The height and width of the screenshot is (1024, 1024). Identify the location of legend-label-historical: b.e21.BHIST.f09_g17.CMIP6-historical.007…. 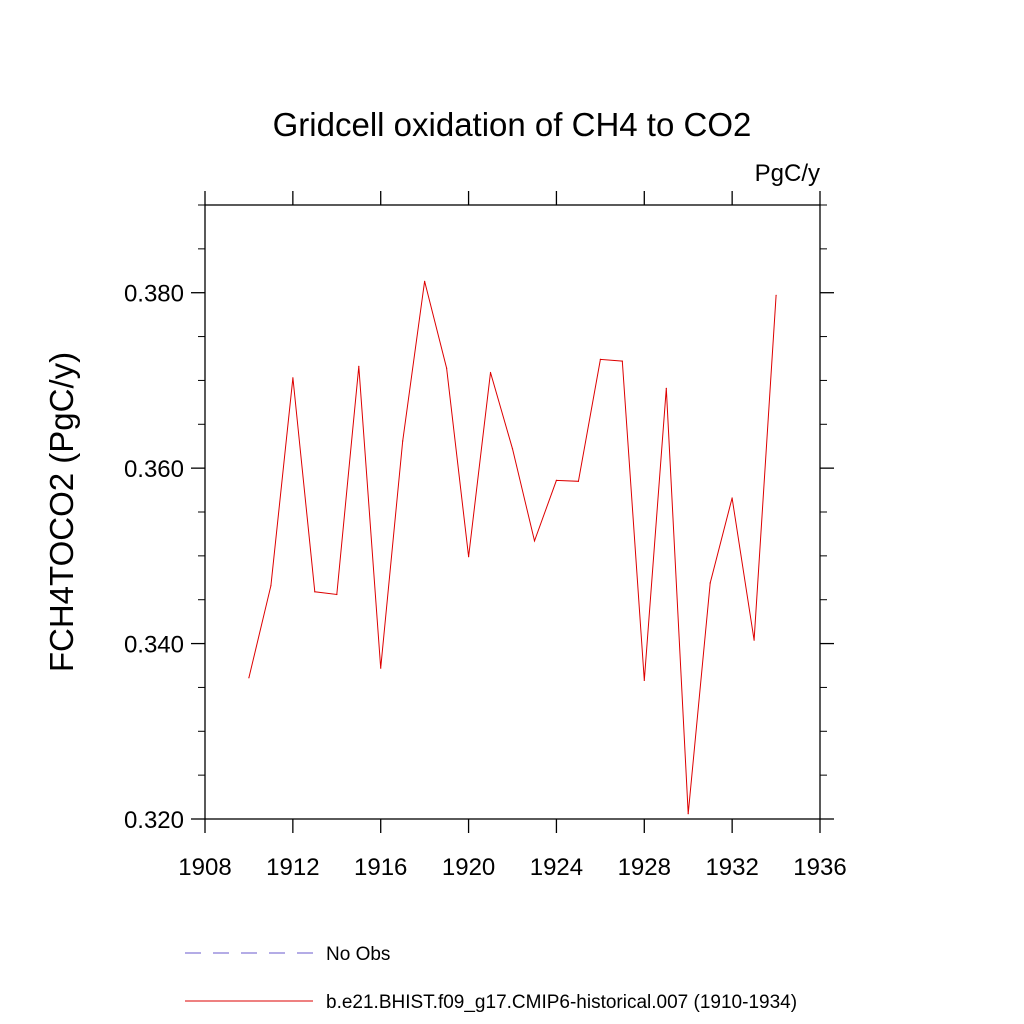
(561, 1002).